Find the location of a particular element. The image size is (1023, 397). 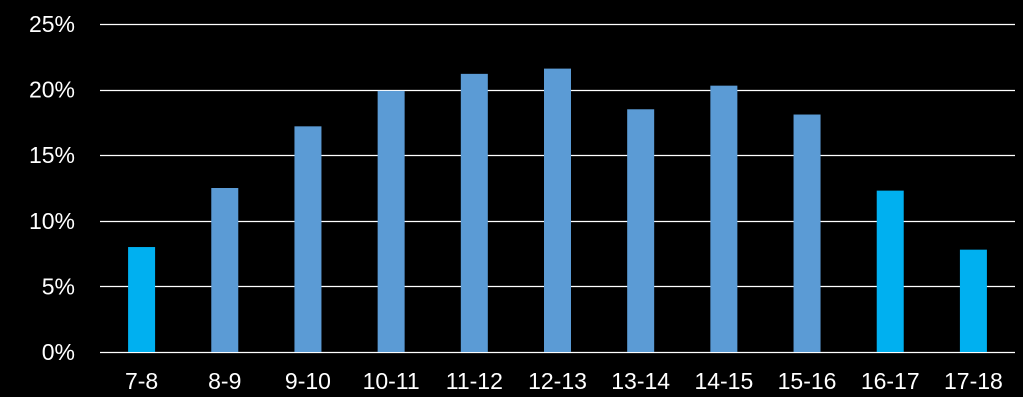

x-tick-label: 9-10 is located at coordinates (308, 381).